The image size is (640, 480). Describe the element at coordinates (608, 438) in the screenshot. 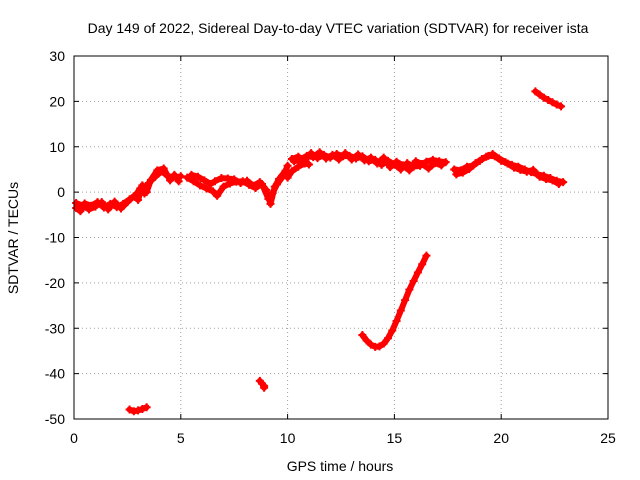

I see `x-tick-label: 25` at that location.